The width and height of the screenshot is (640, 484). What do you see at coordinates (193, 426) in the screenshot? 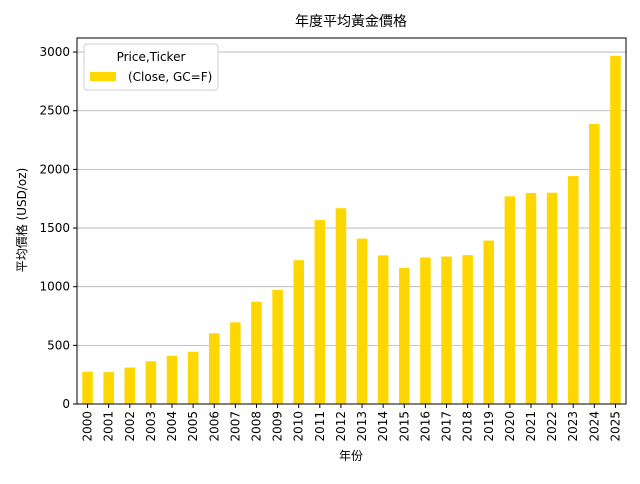
I see `x-tick-label: 2005` at bounding box center [193, 426].